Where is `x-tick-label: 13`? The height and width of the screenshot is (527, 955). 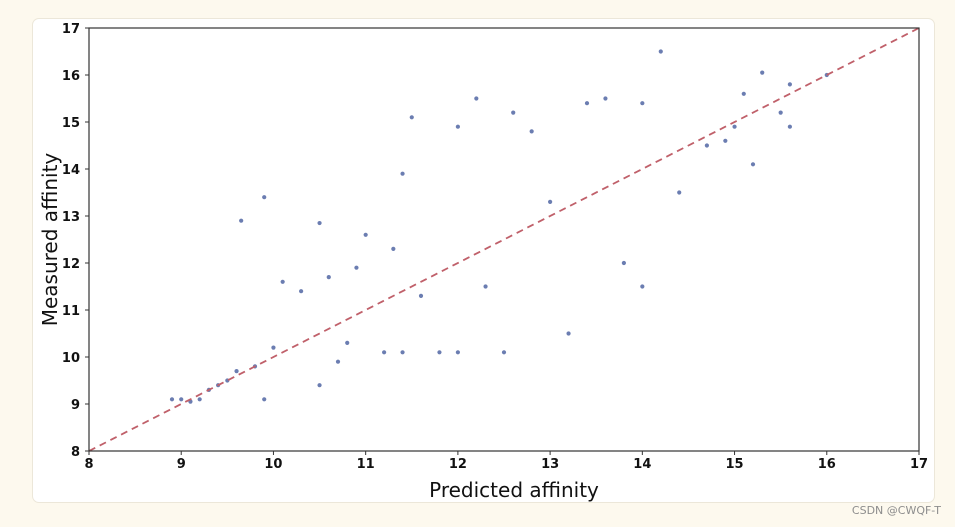
x-tick-label: 13 is located at coordinates (550, 464).